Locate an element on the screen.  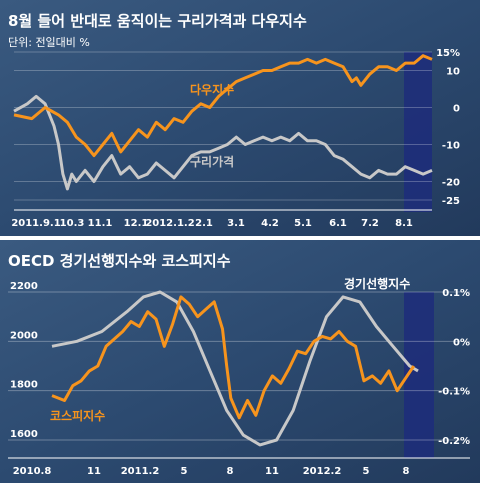
x-tick-label: 2012.1.2 is located at coordinates (169, 223).